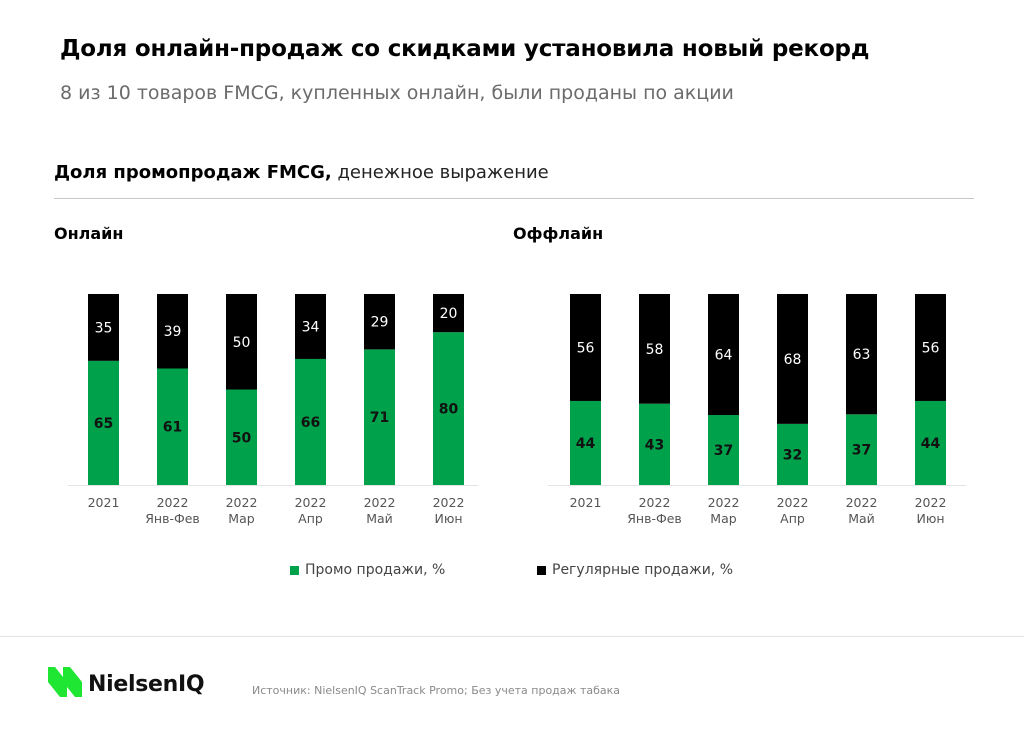 The height and width of the screenshot is (734, 1024). I want to click on data-label-promo-offline-5: 44, so click(931, 444).